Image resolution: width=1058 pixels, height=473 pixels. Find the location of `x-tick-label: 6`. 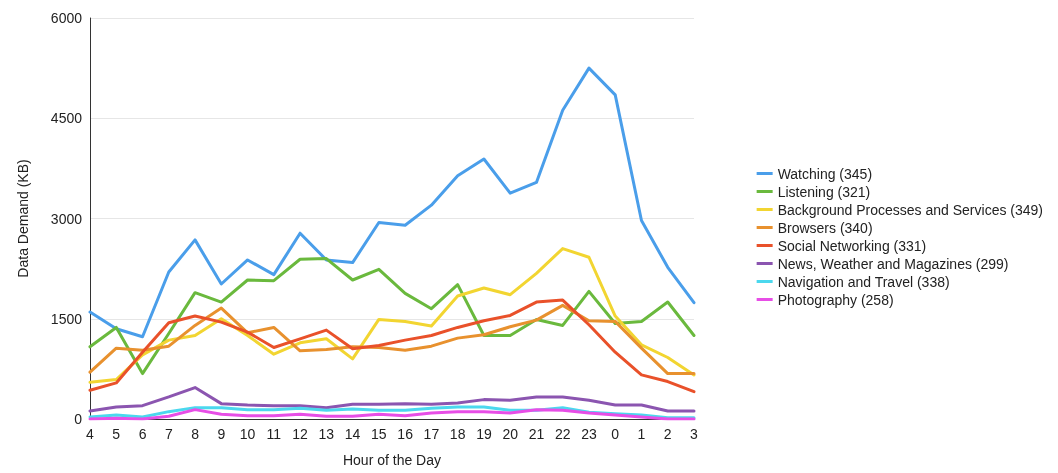

x-tick-label: 6 is located at coordinates (142, 434).